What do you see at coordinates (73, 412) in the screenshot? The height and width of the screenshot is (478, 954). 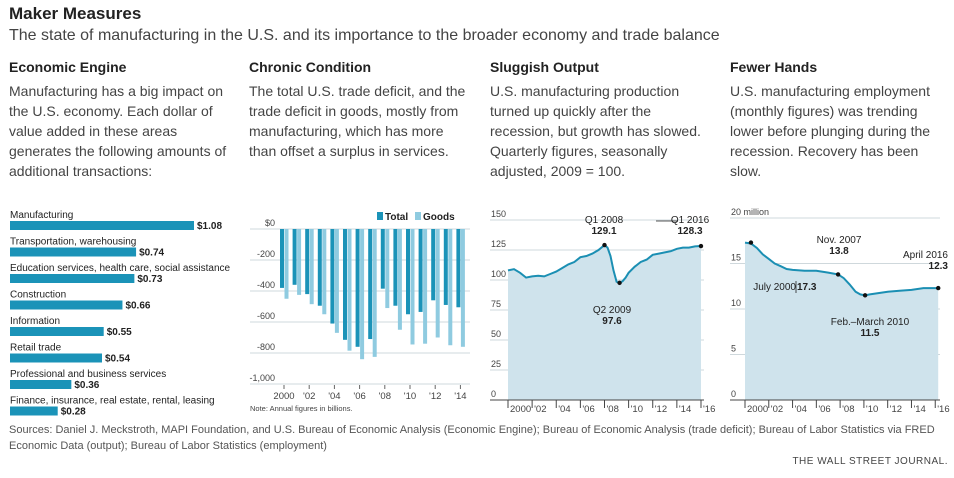 I see `bar-value-label: $0.28` at bounding box center [73, 412].